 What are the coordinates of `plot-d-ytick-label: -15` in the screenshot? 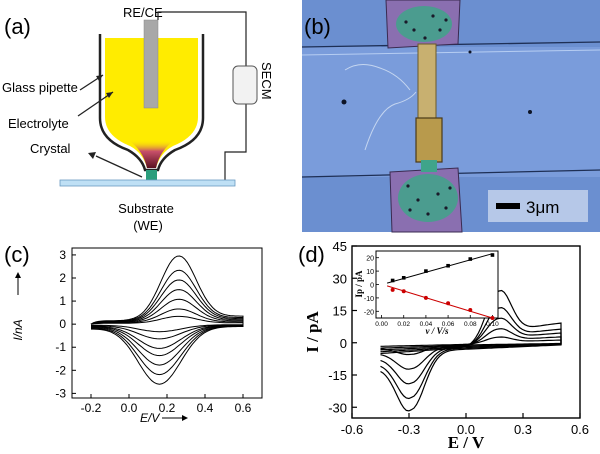 It's located at (337, 375).